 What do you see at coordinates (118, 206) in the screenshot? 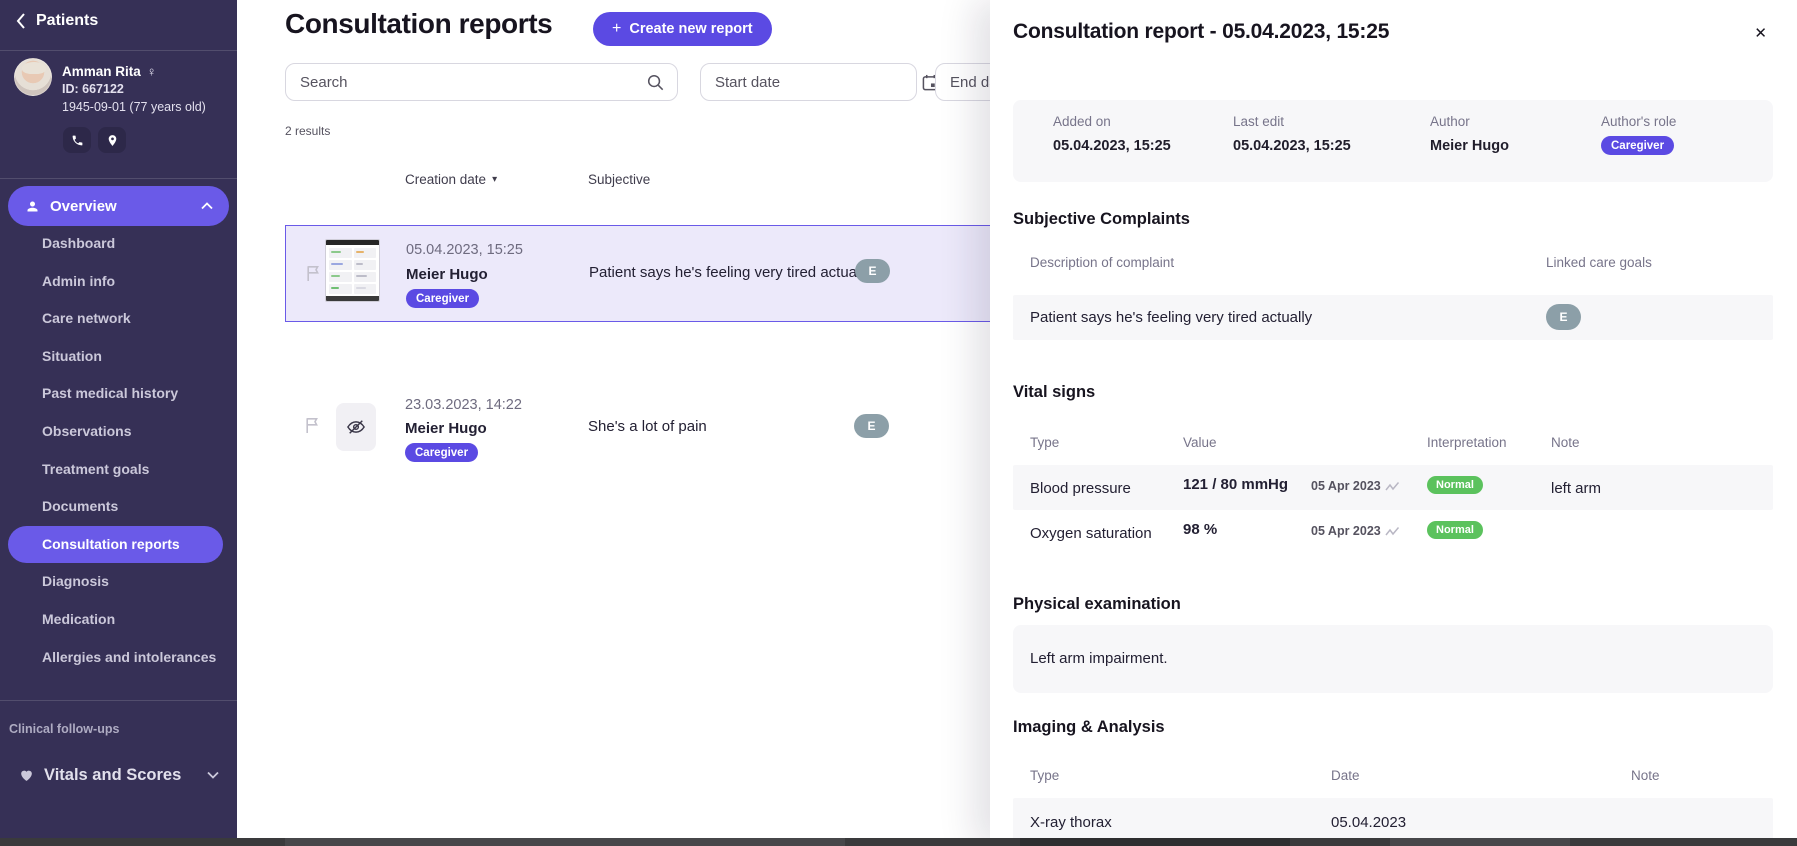
I see `nav-section-overview: Overview` at bounding box center [118, 206].